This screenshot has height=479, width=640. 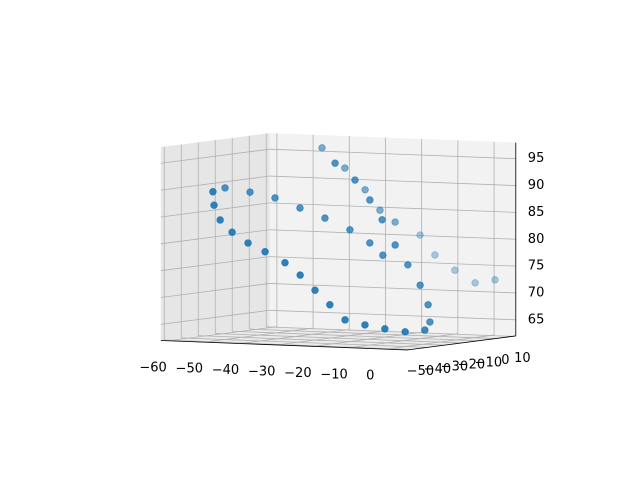 I want to click on z-tick-label: 80, so click(x=536, y=239).